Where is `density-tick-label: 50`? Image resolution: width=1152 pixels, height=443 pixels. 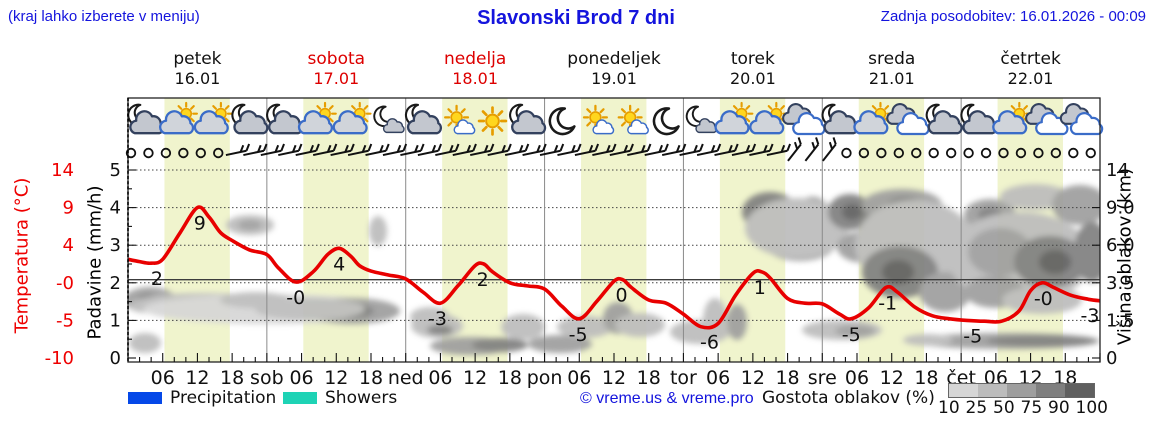 density-tick-label: 50 is located at coordinates (1004, 408).